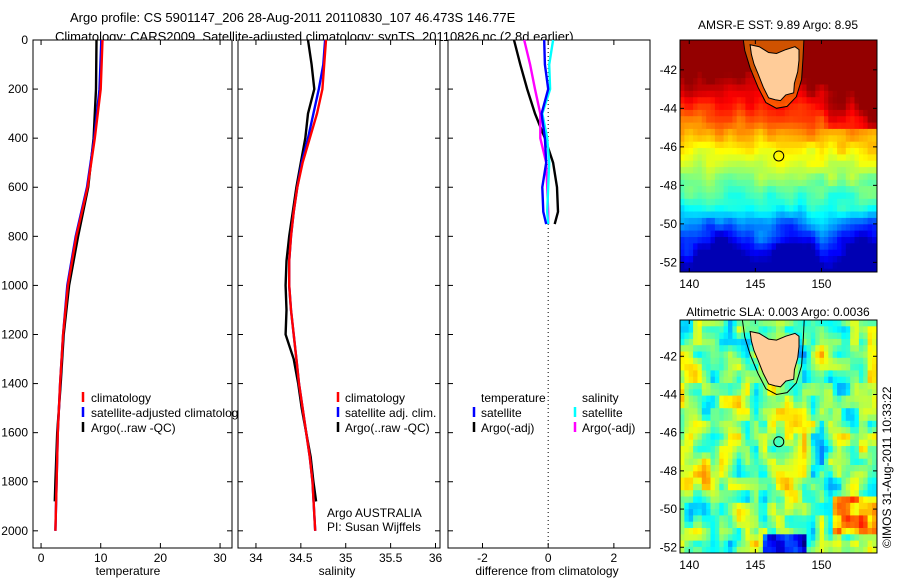 The image size is (900, 585). I want to click on y-tick-label: 1400, so click(14, 384).